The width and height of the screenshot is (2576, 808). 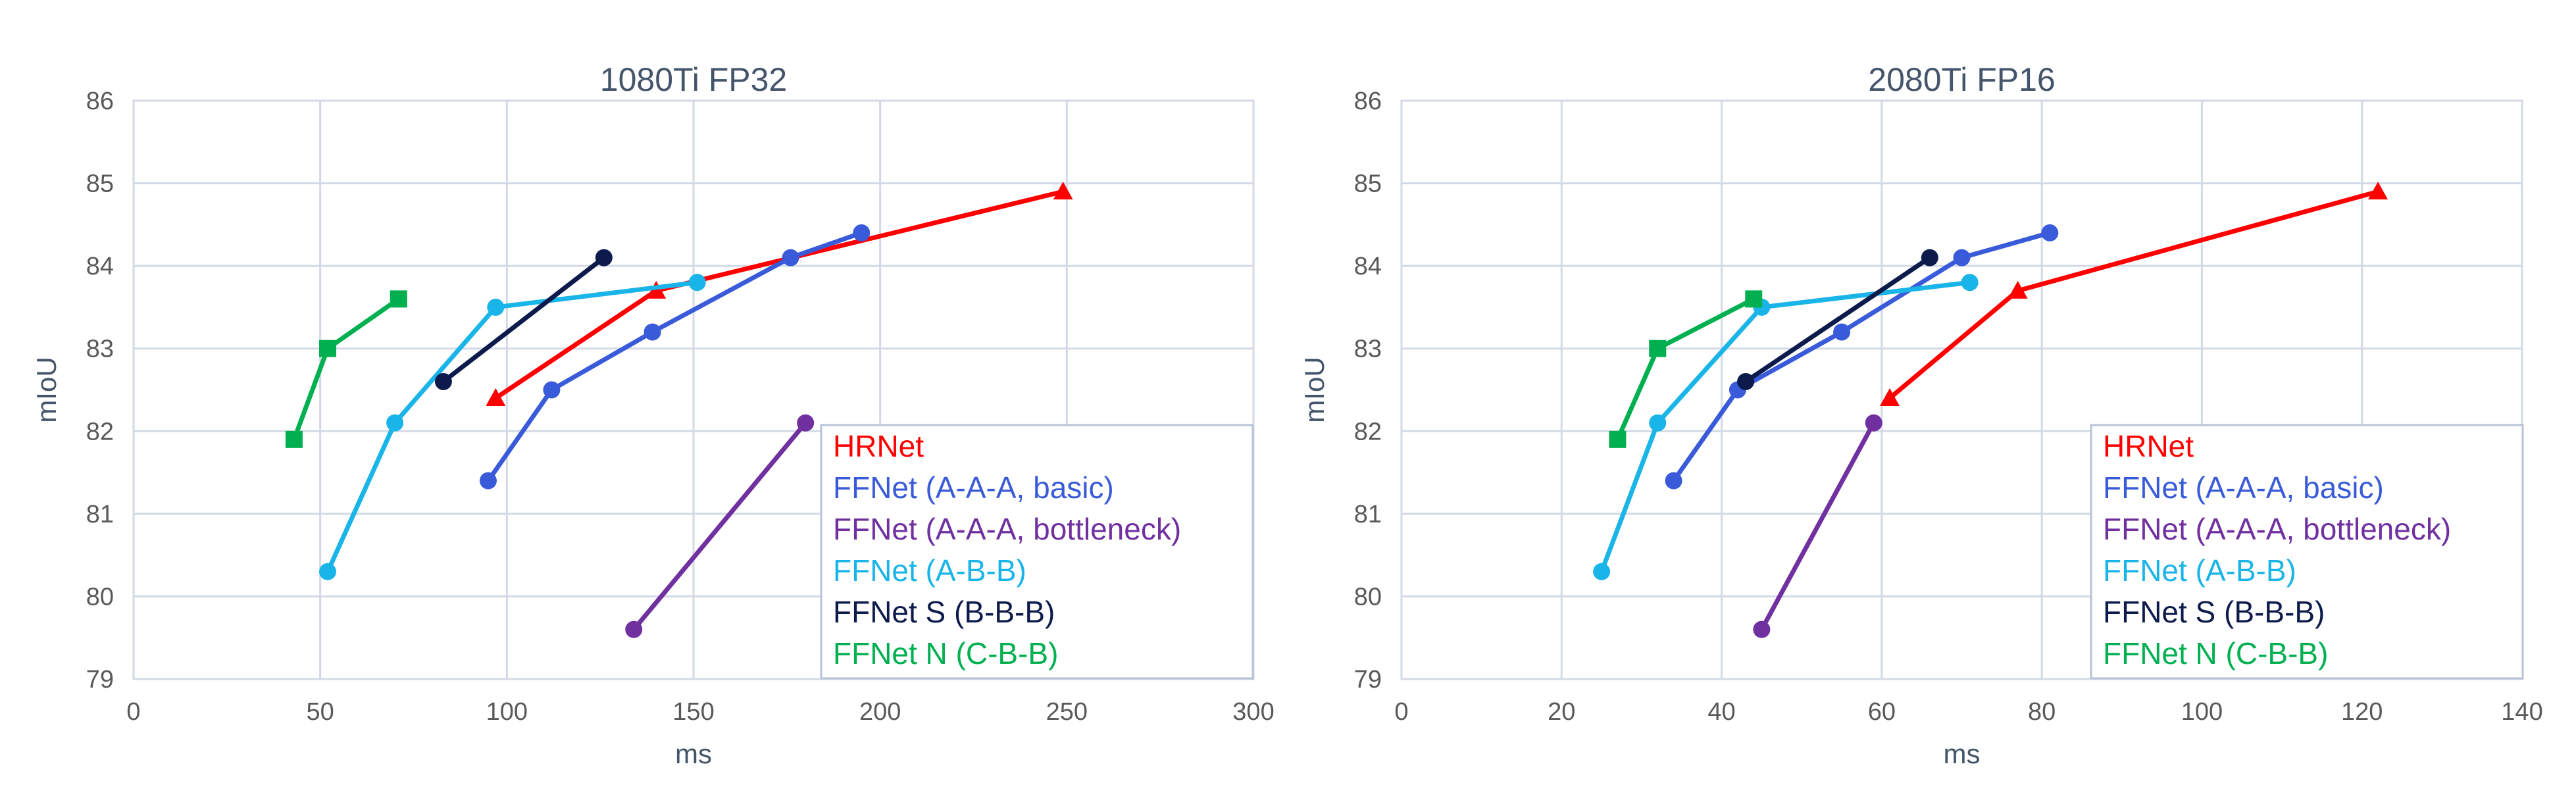 I want to click on x-tick-label: 120, so click(x=2362, y=712).